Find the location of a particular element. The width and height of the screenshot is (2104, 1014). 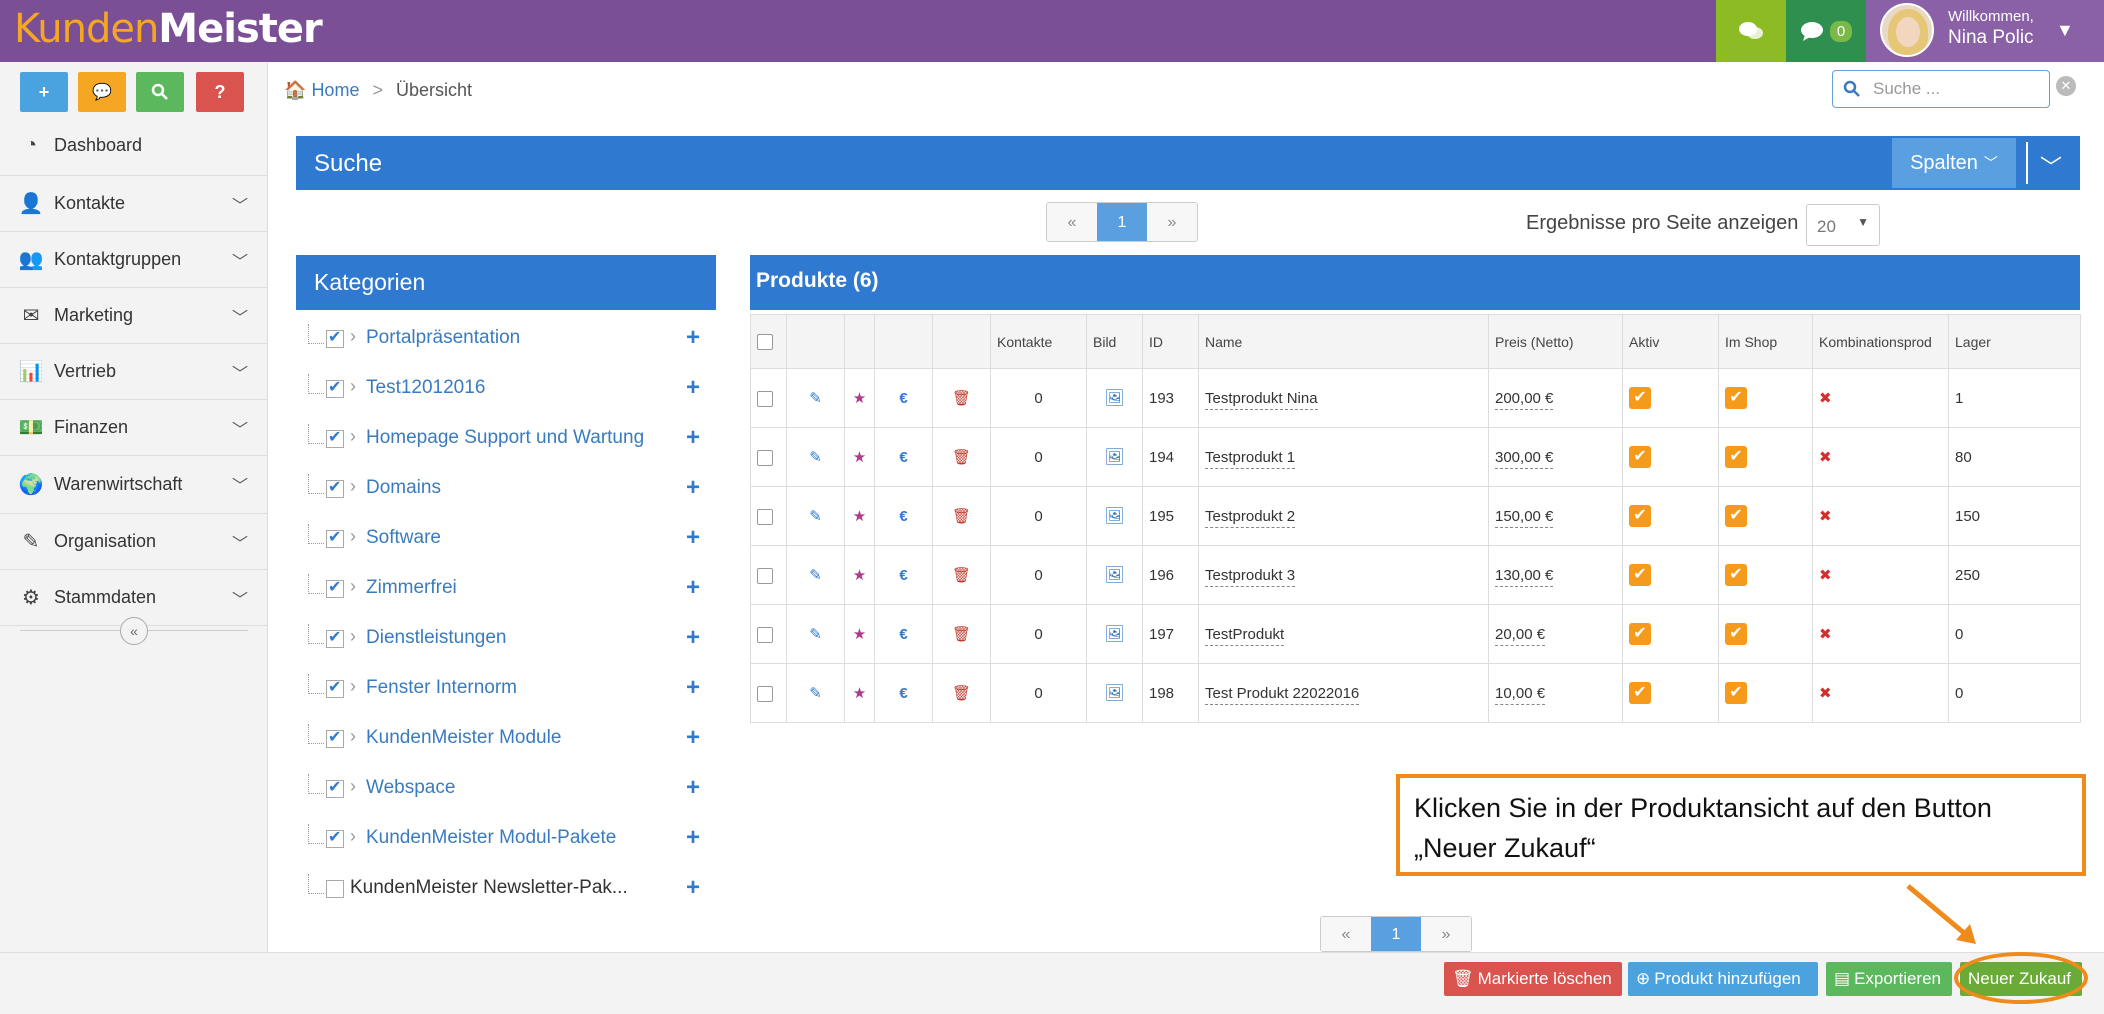

category-item: › Fenster Internorm + is located at coordinates (507, 692).